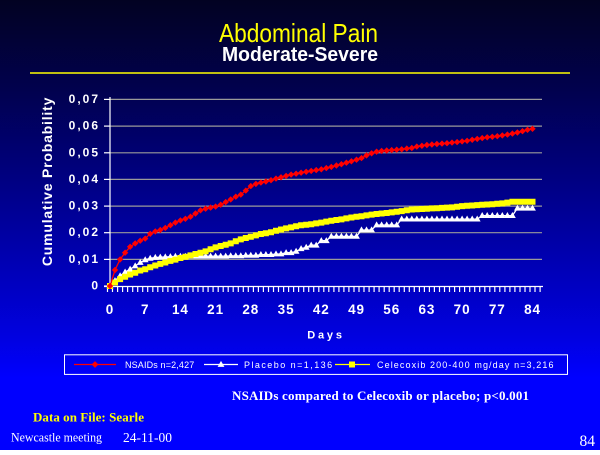 This screenshot has height=455, width=600. Describe the element at coordinates (84, 126) in the screenshot. I see `svg-text: 0,06` at that location.